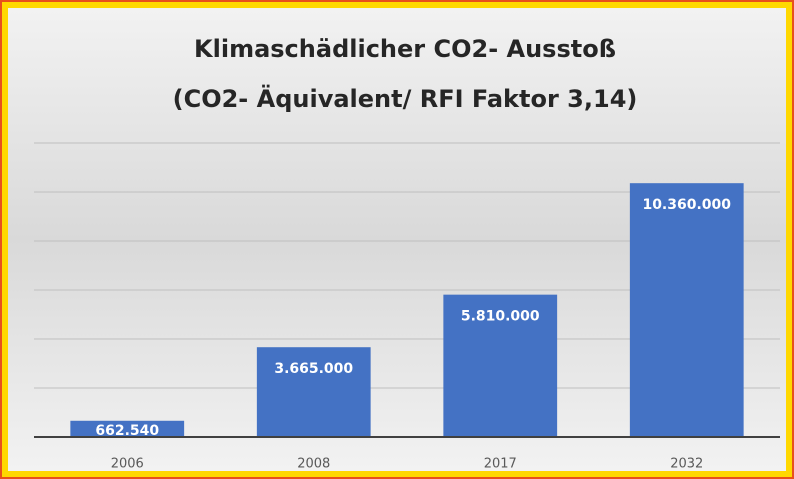 The height and width of the screenshot is (479, 794). I want to click on value-label: 5.810.000, so click(500, 317).